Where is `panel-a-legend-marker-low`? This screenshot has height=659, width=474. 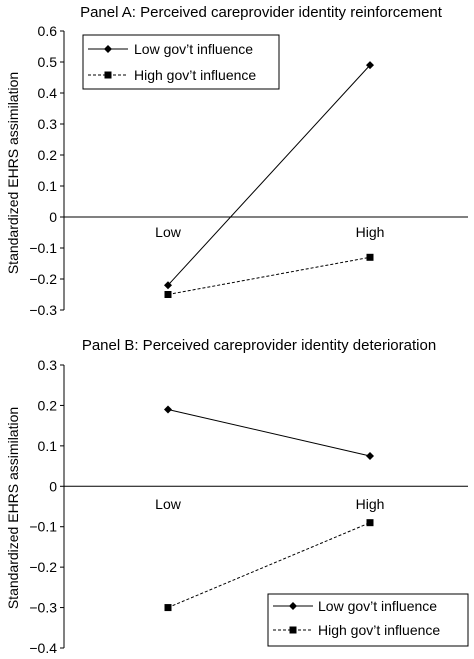
panel-a-legend-marker-low is located at coordinates (108, 49).